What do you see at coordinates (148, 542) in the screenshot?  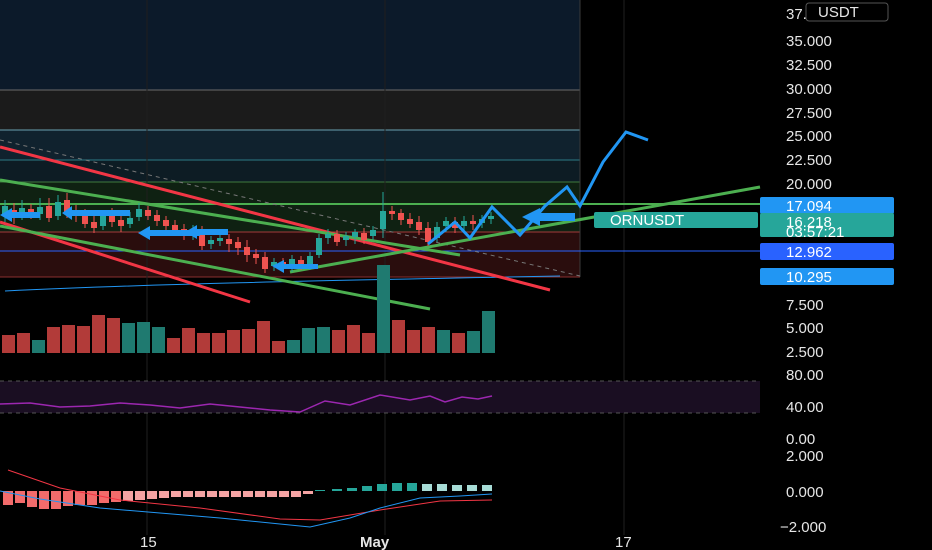 I see `time-tick: 15` at bounding box center [148, 542].